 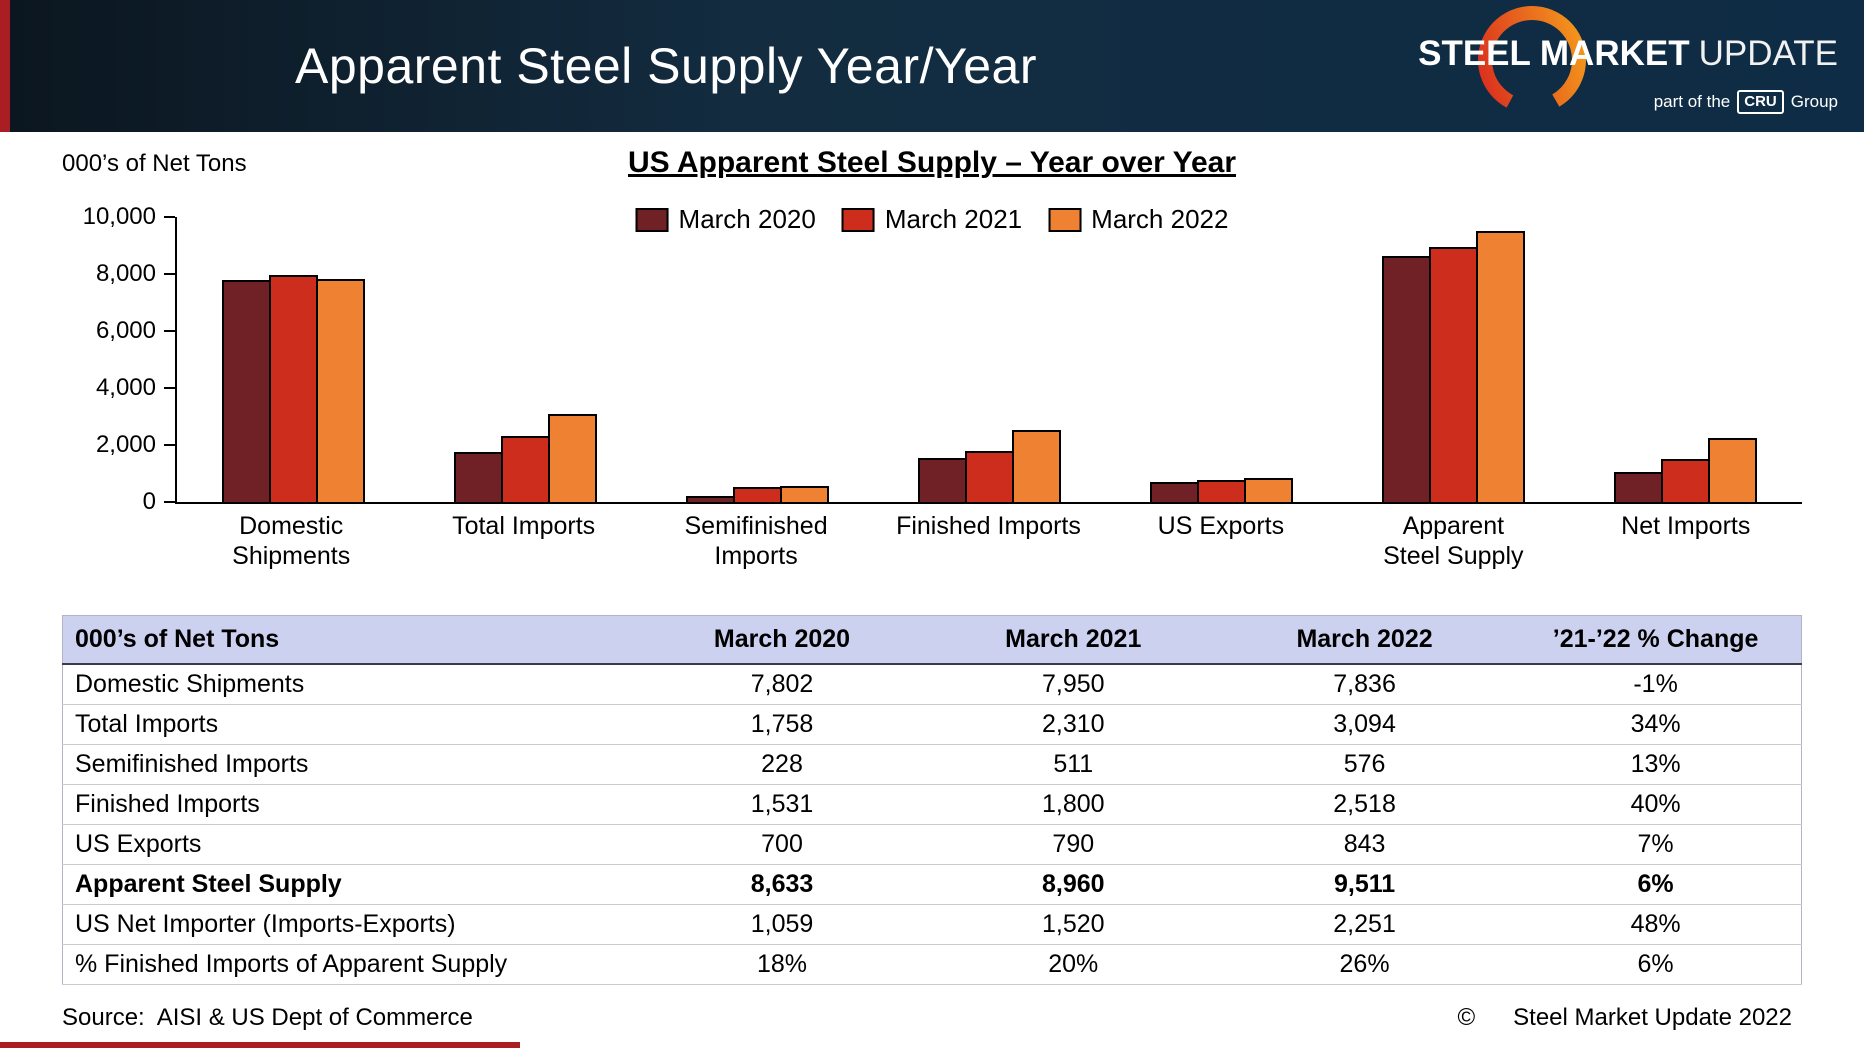 What do you see at coordinates (1656, 640) in the screenshot?
I see `column-header: ’21-’22 % Change` at bounding box center [1656, 640].